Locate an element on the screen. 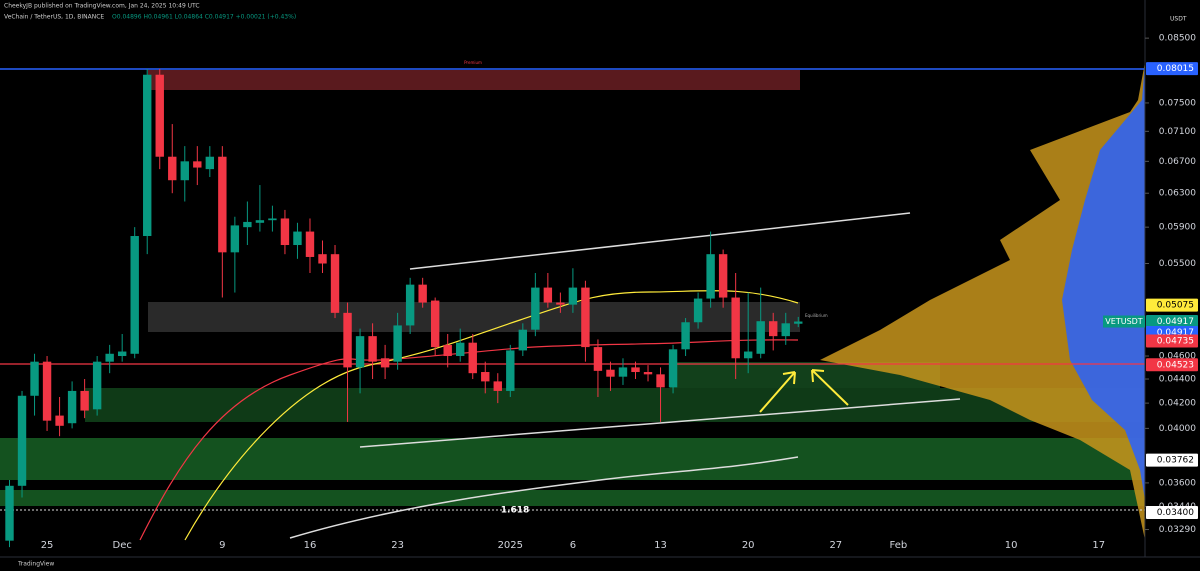  price-label: 0.03762 is located at coordinates (1175, 461).